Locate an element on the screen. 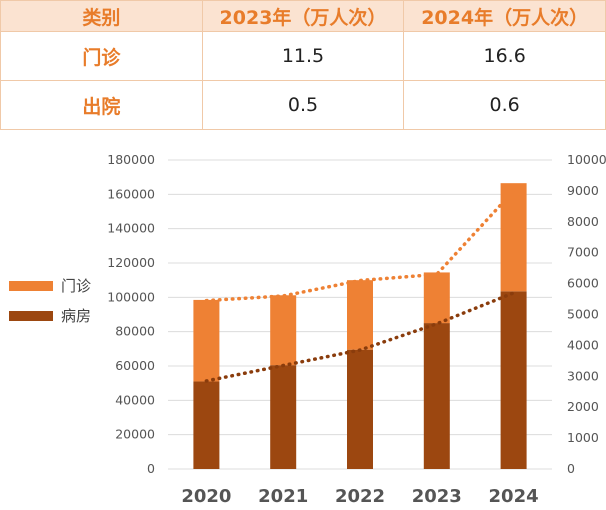 The height and width of the screenshot is (510, 606). right-tick-label: 8000 is located at coordinates (583, 221).